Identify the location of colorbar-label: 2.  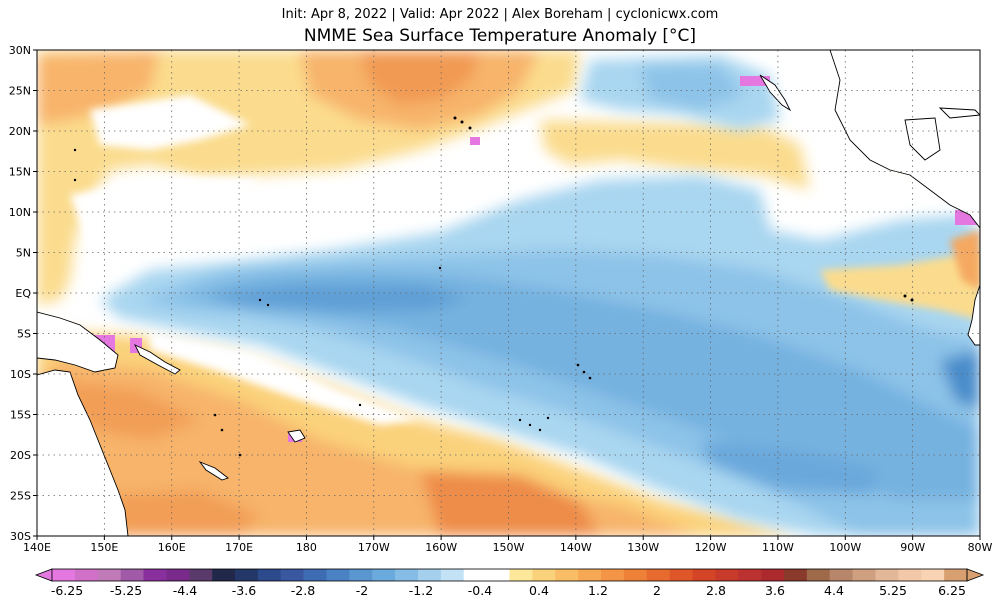
(657, 590).